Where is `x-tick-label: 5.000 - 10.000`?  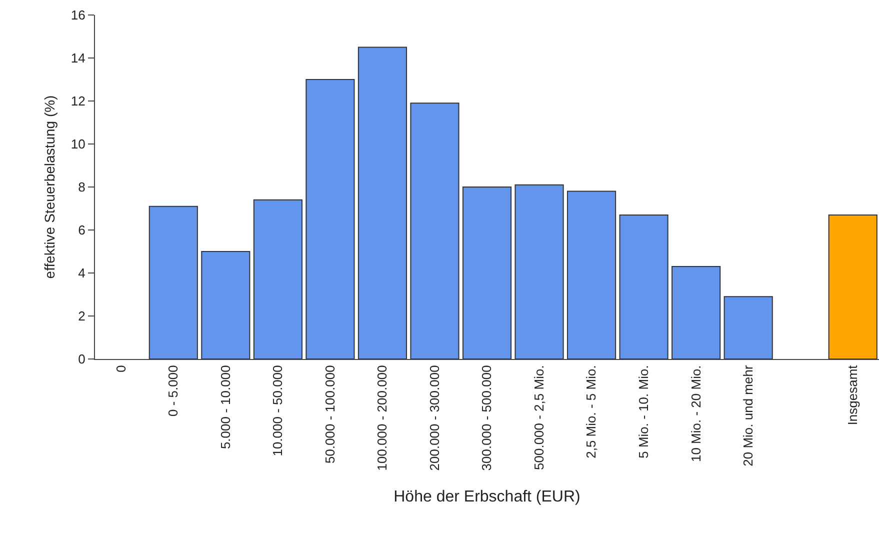
x-tick-label: 5.000 - 10.000 is located at coordinates (225, 407).